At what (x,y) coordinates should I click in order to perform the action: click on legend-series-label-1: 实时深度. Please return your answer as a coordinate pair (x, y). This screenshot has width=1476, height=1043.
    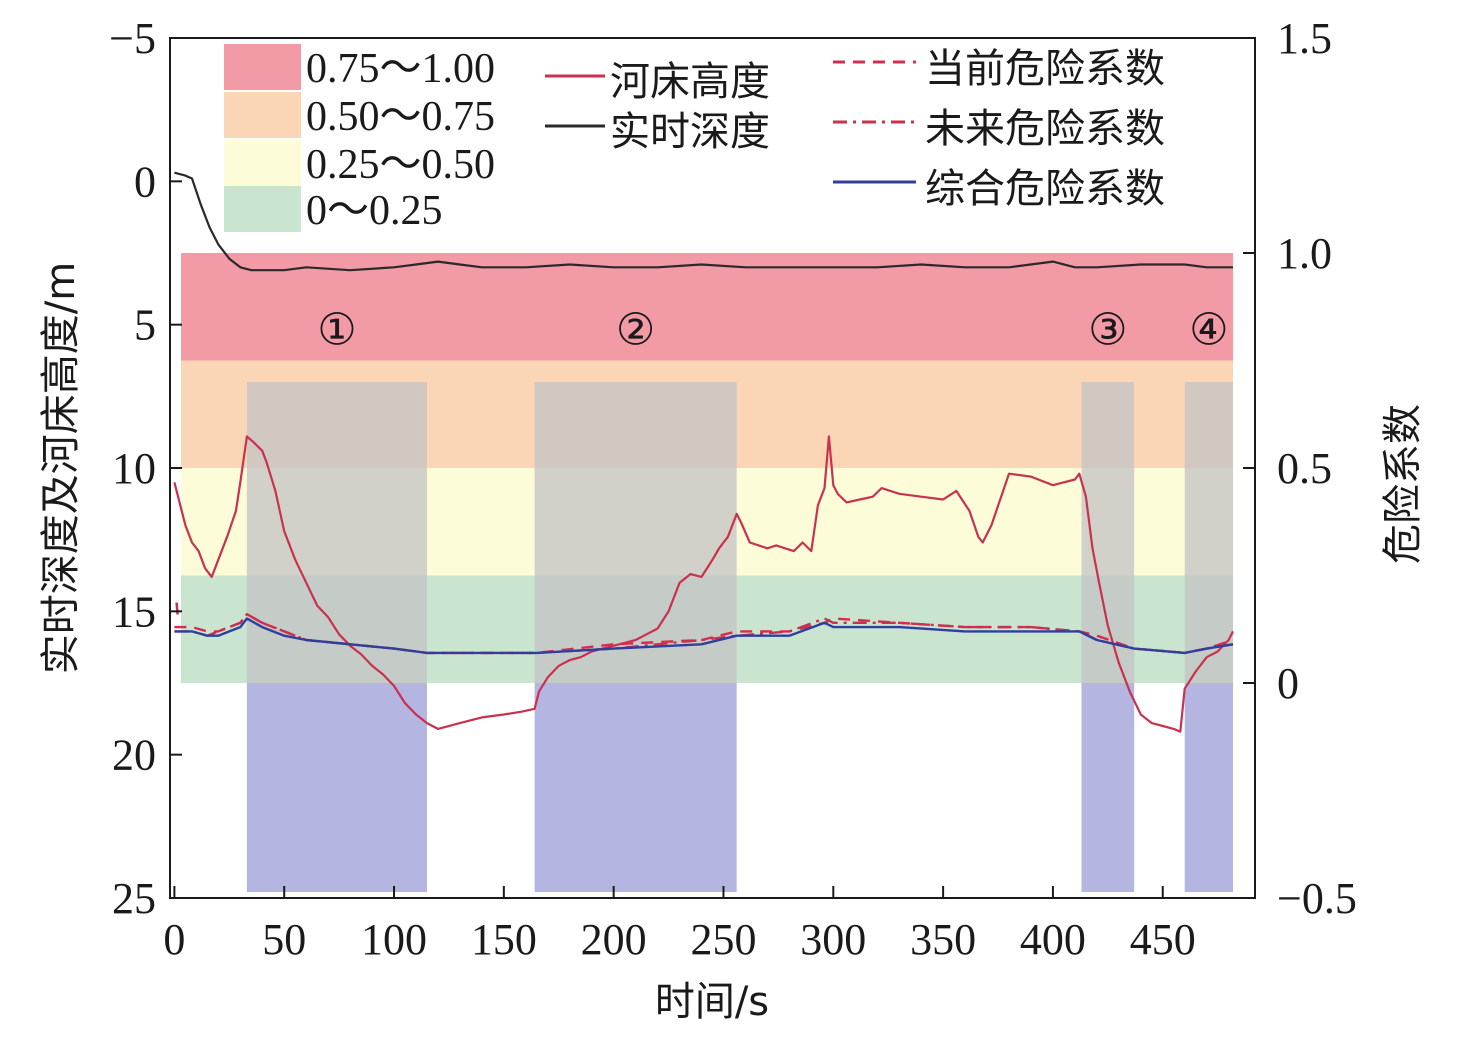
    Looking at the image, I should click on (690, 132).